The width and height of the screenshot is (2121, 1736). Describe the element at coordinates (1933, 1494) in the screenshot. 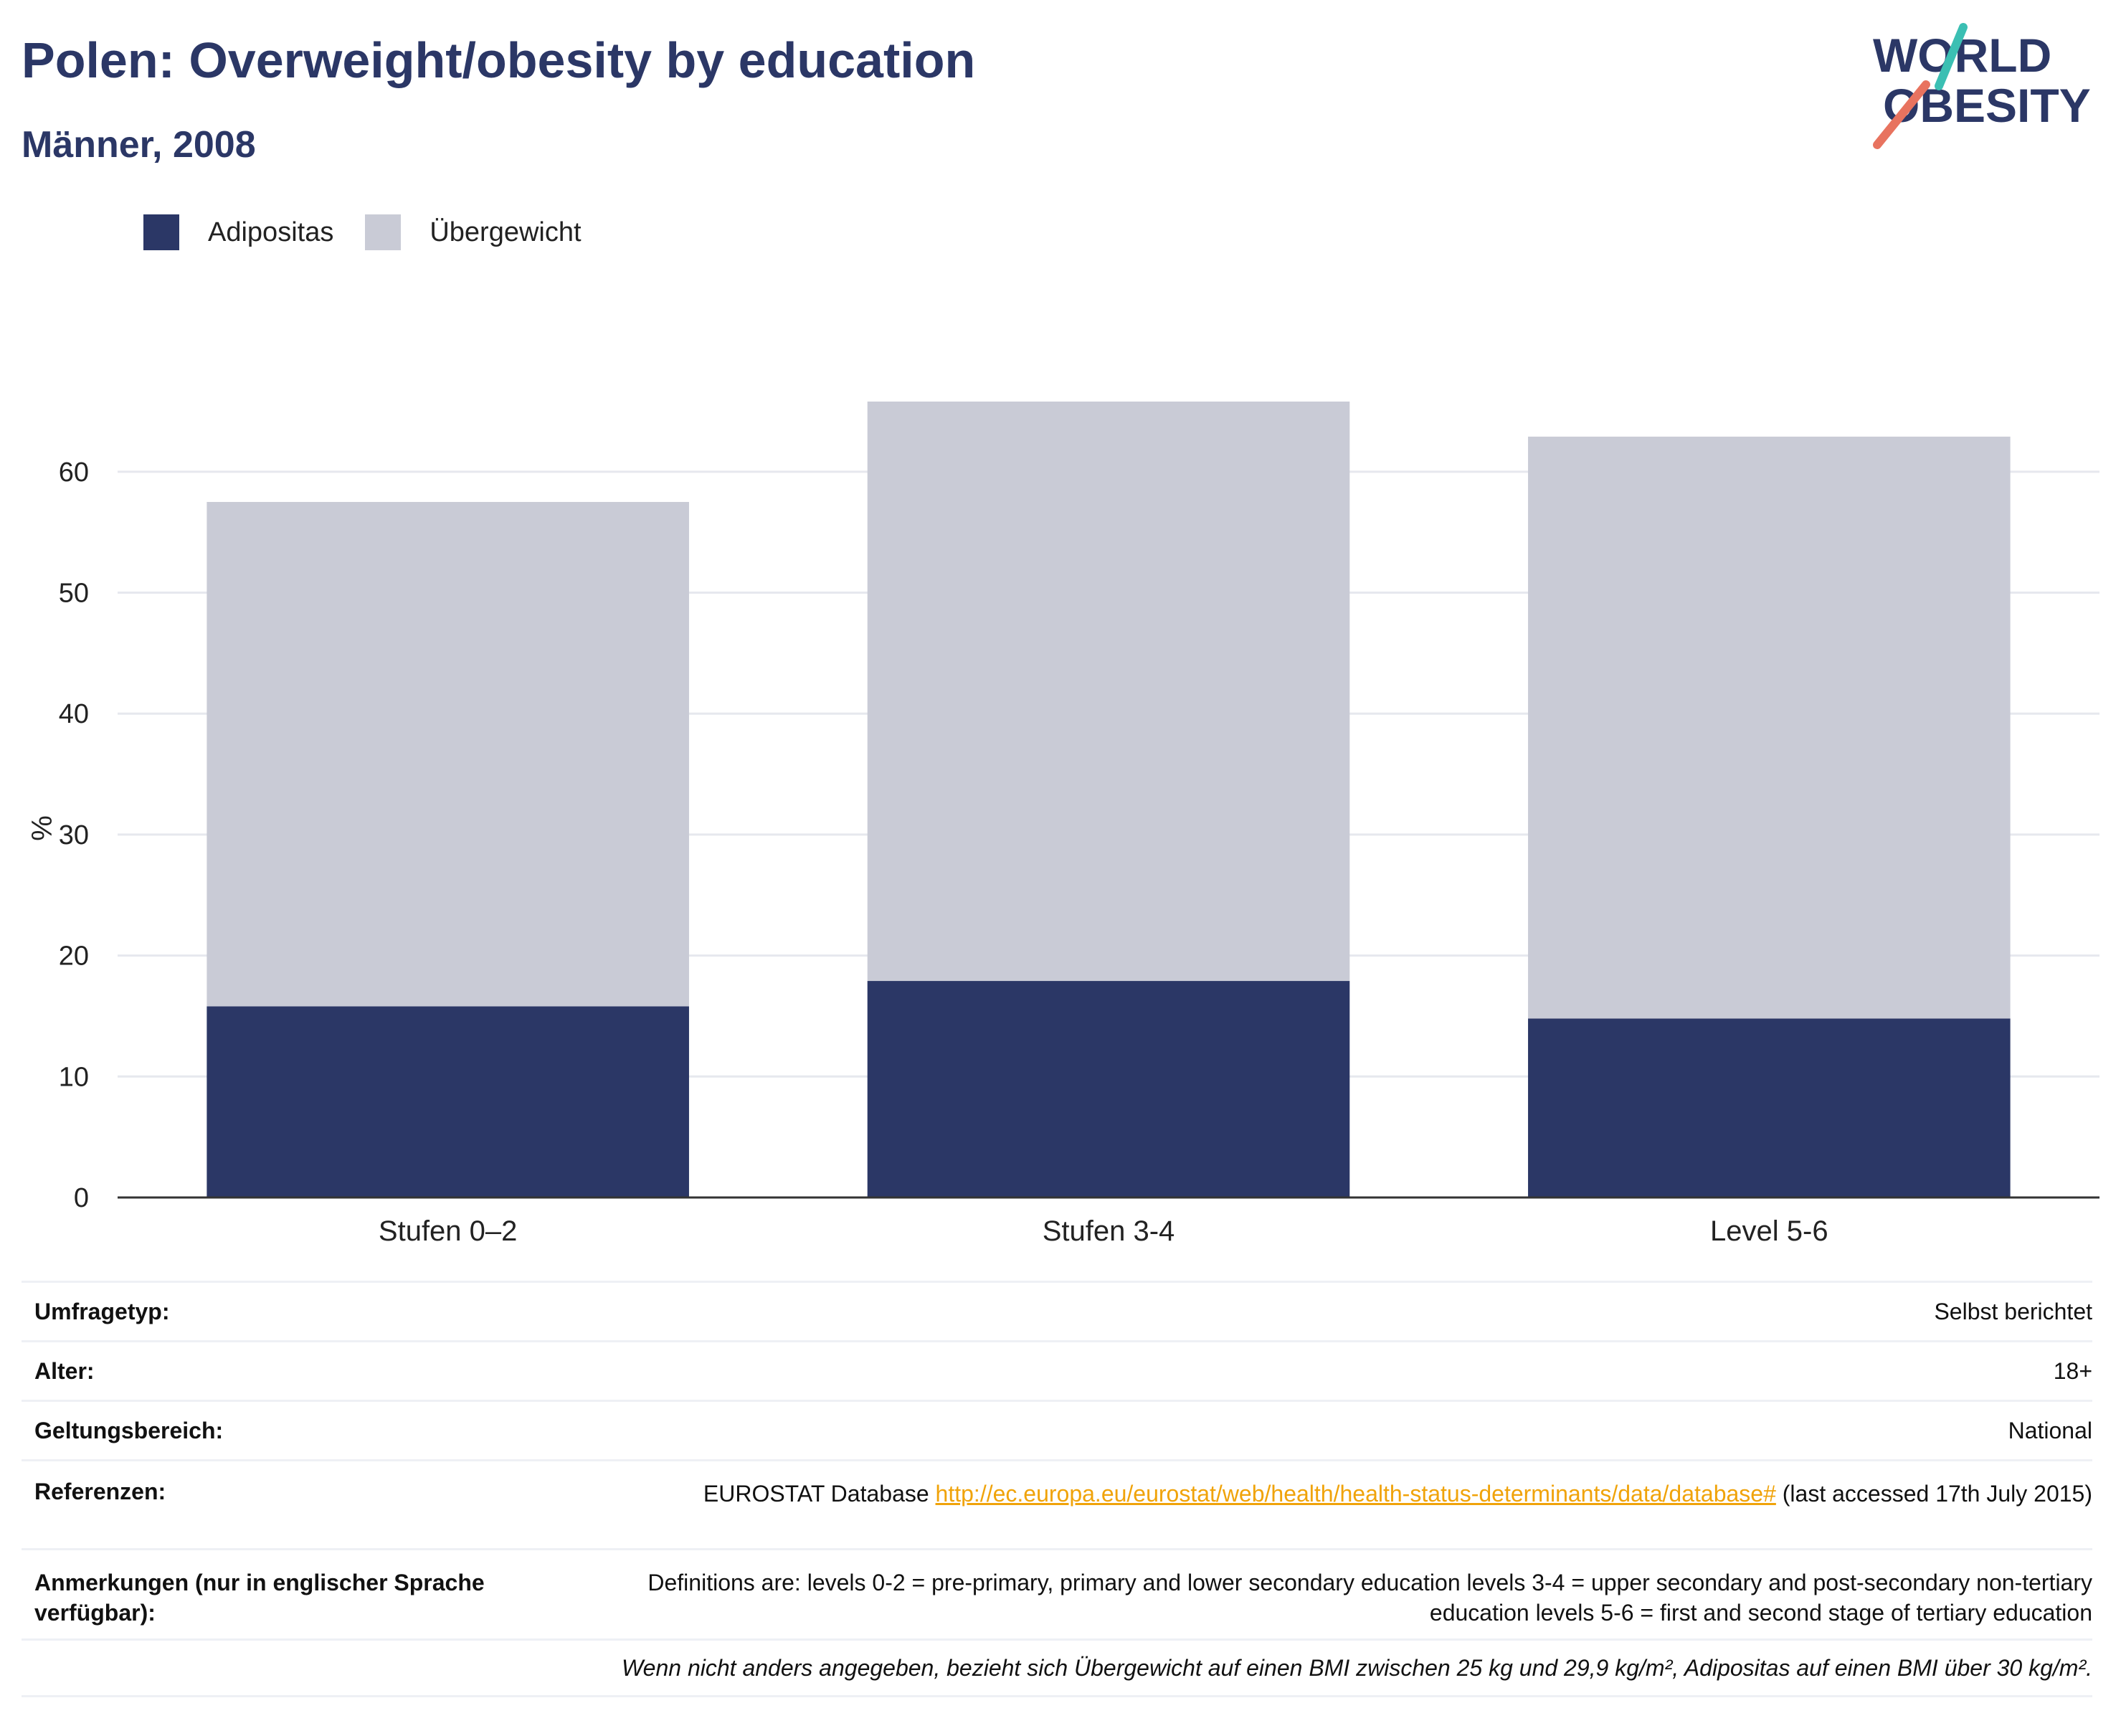

I see `references-suffix: (last accessed 17th July 2015)` at that location.